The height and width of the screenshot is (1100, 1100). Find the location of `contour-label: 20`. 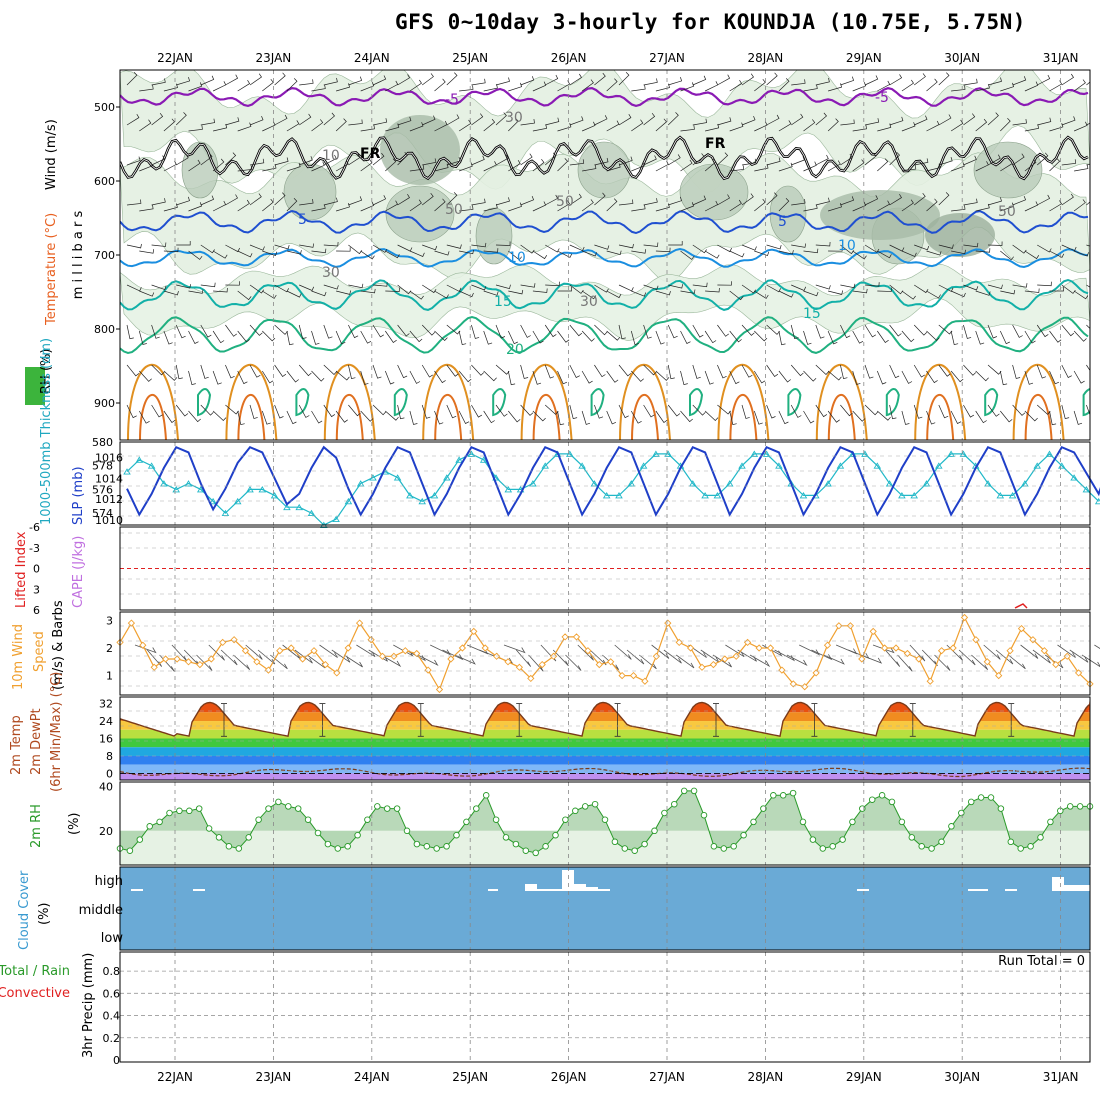

contour-label: 20 is located at coordinates (515, 350).